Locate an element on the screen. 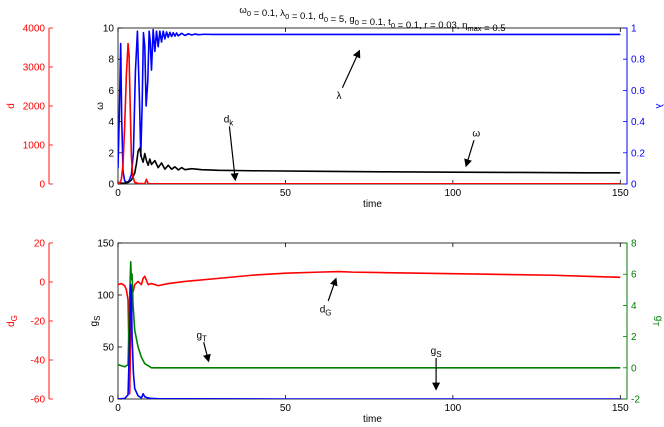  aux-tick-label: -40 is located at coordinates (38, 361).